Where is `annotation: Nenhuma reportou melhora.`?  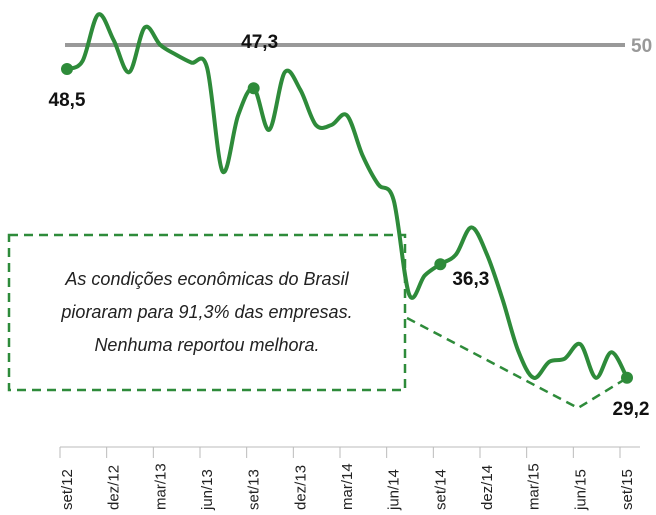
annotation: Nenhuma reportou melhora. is located at coordinates (206, 345).